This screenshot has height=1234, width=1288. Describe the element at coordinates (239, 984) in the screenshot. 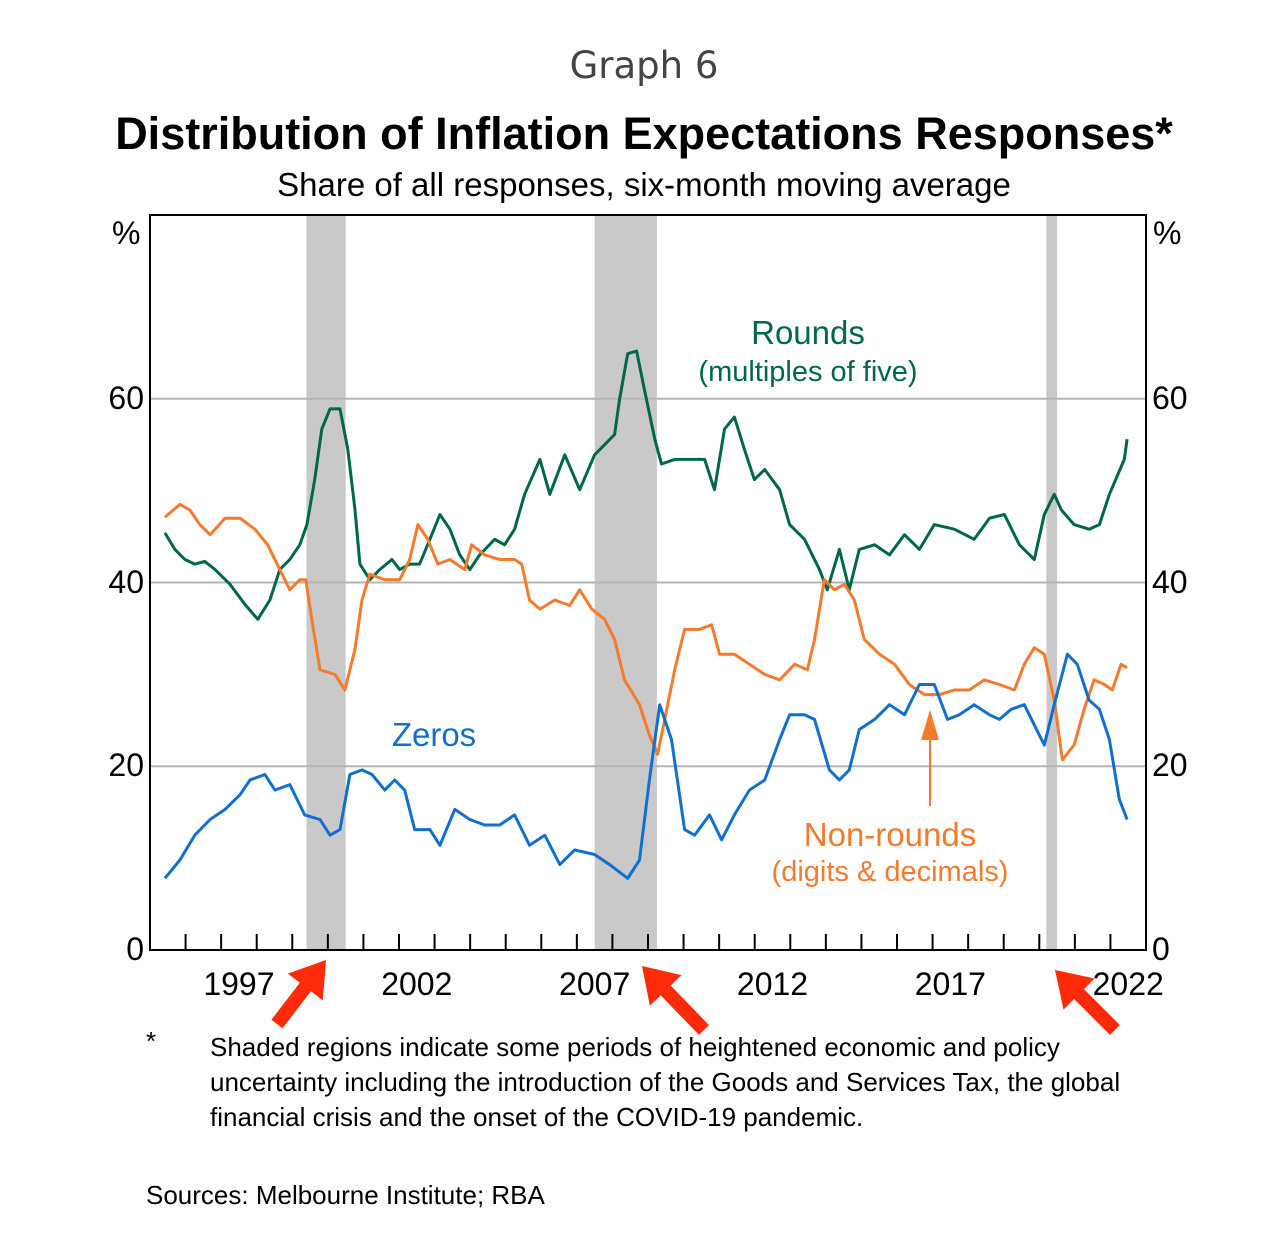

I see `x-tick-label: 1997` at that location.